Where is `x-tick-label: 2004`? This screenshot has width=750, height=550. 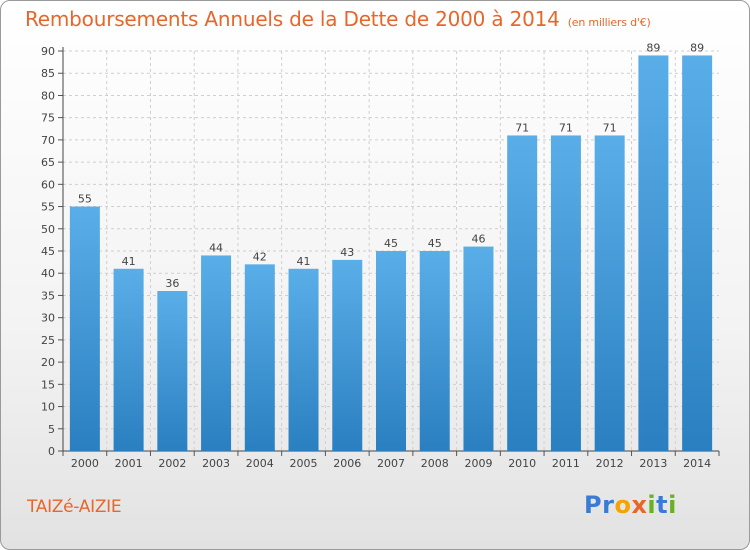
x-tick-label: 2004 is located at coordinates (260, 463).